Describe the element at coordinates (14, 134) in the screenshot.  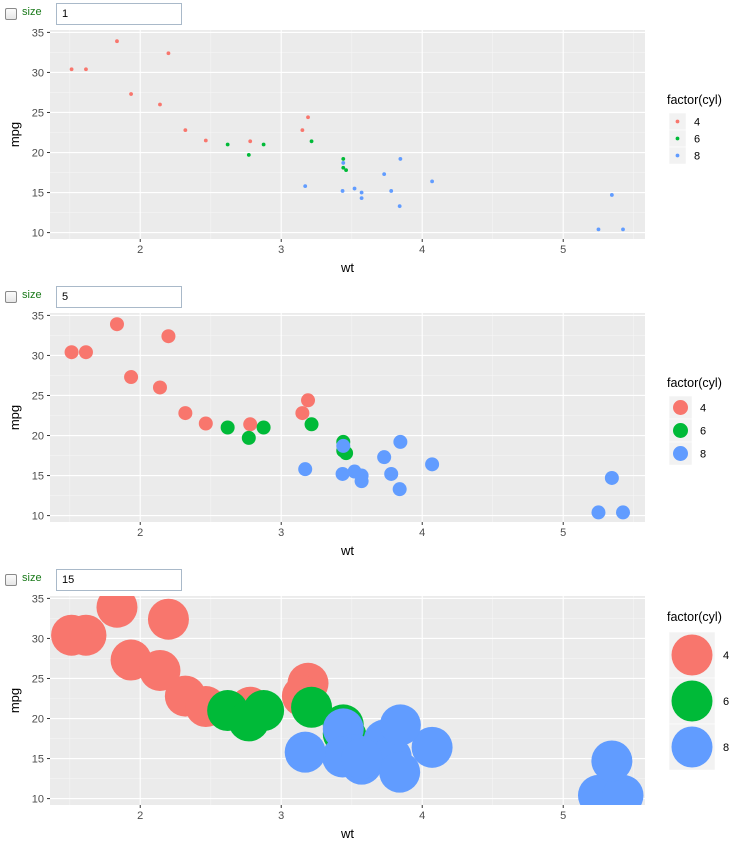
I see `y-axis-title: mpg` at that location.